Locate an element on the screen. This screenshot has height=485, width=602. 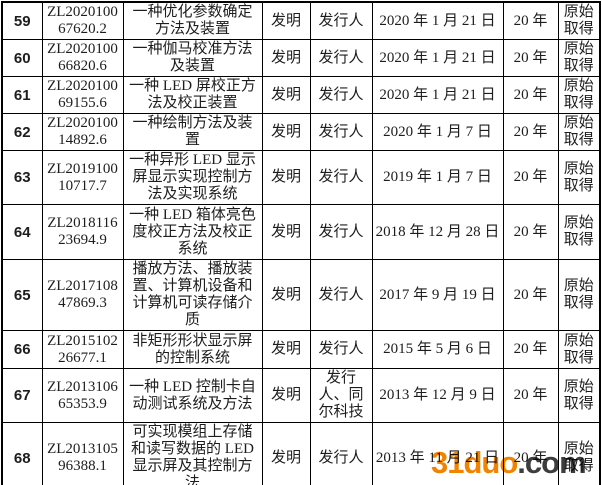
watermark-brand-text: 31duo is located at coordinates (474, 462).